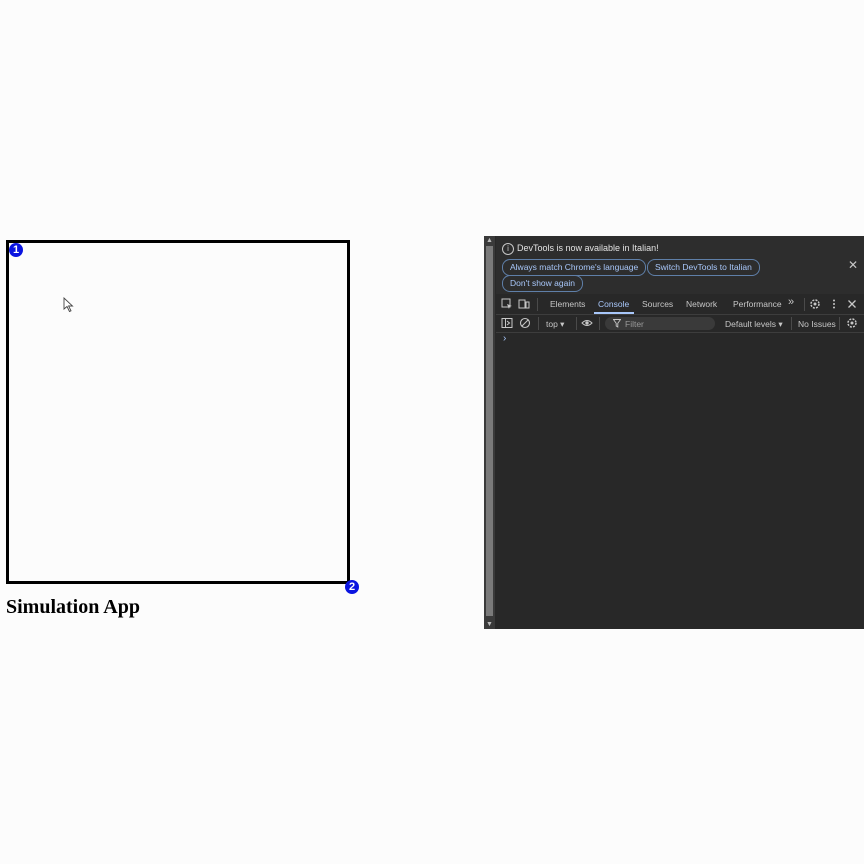  I want to click on device-toolbar-icon, so click(524, 304).